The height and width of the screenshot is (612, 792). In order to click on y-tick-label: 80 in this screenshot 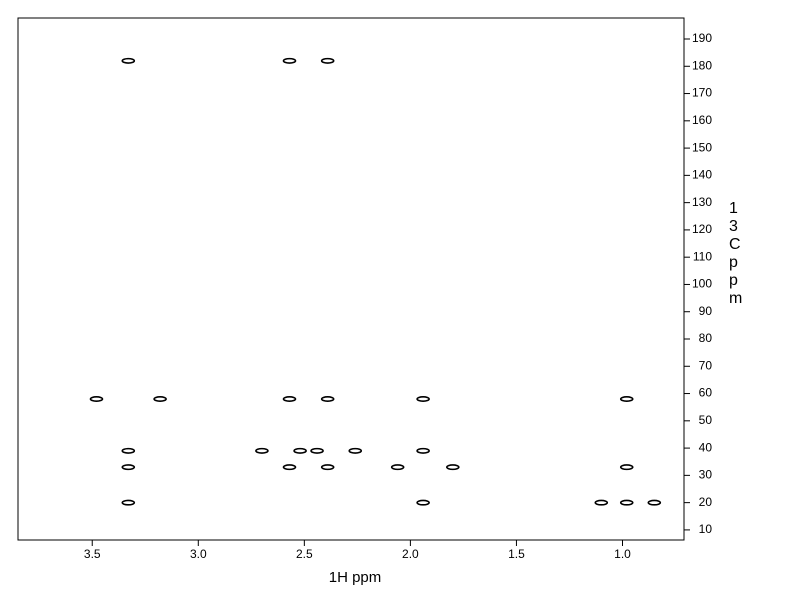, I will do `click(706, 338)`.